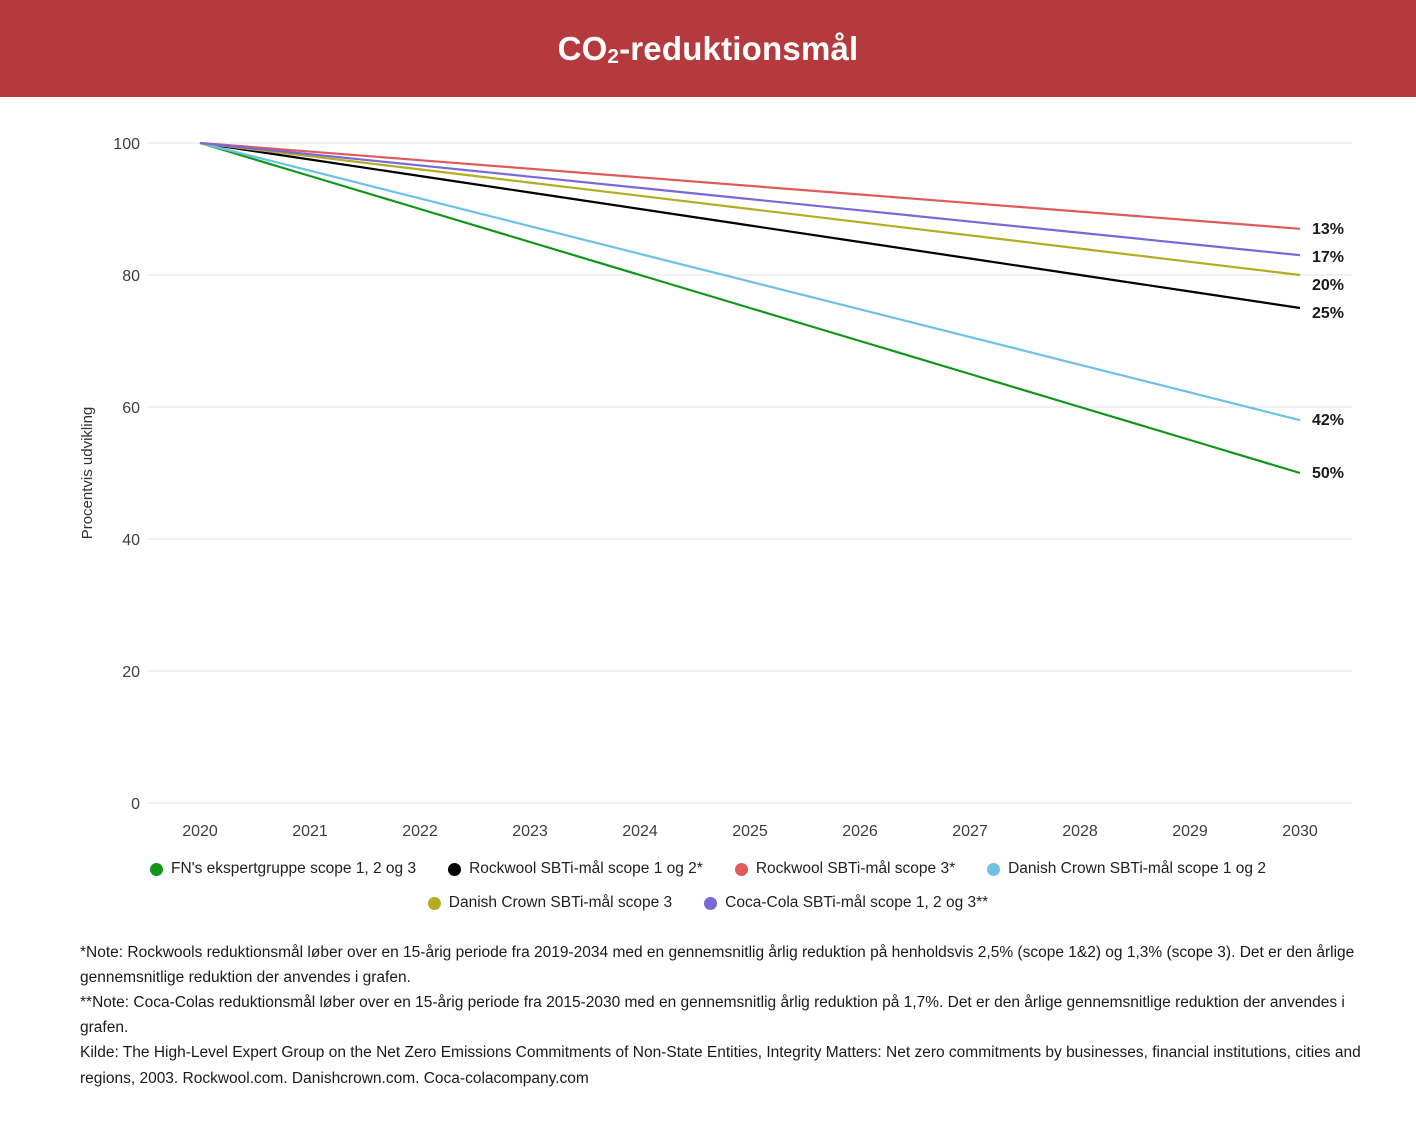  I want to click on series-end-label: 13%, so click(1328, 229).